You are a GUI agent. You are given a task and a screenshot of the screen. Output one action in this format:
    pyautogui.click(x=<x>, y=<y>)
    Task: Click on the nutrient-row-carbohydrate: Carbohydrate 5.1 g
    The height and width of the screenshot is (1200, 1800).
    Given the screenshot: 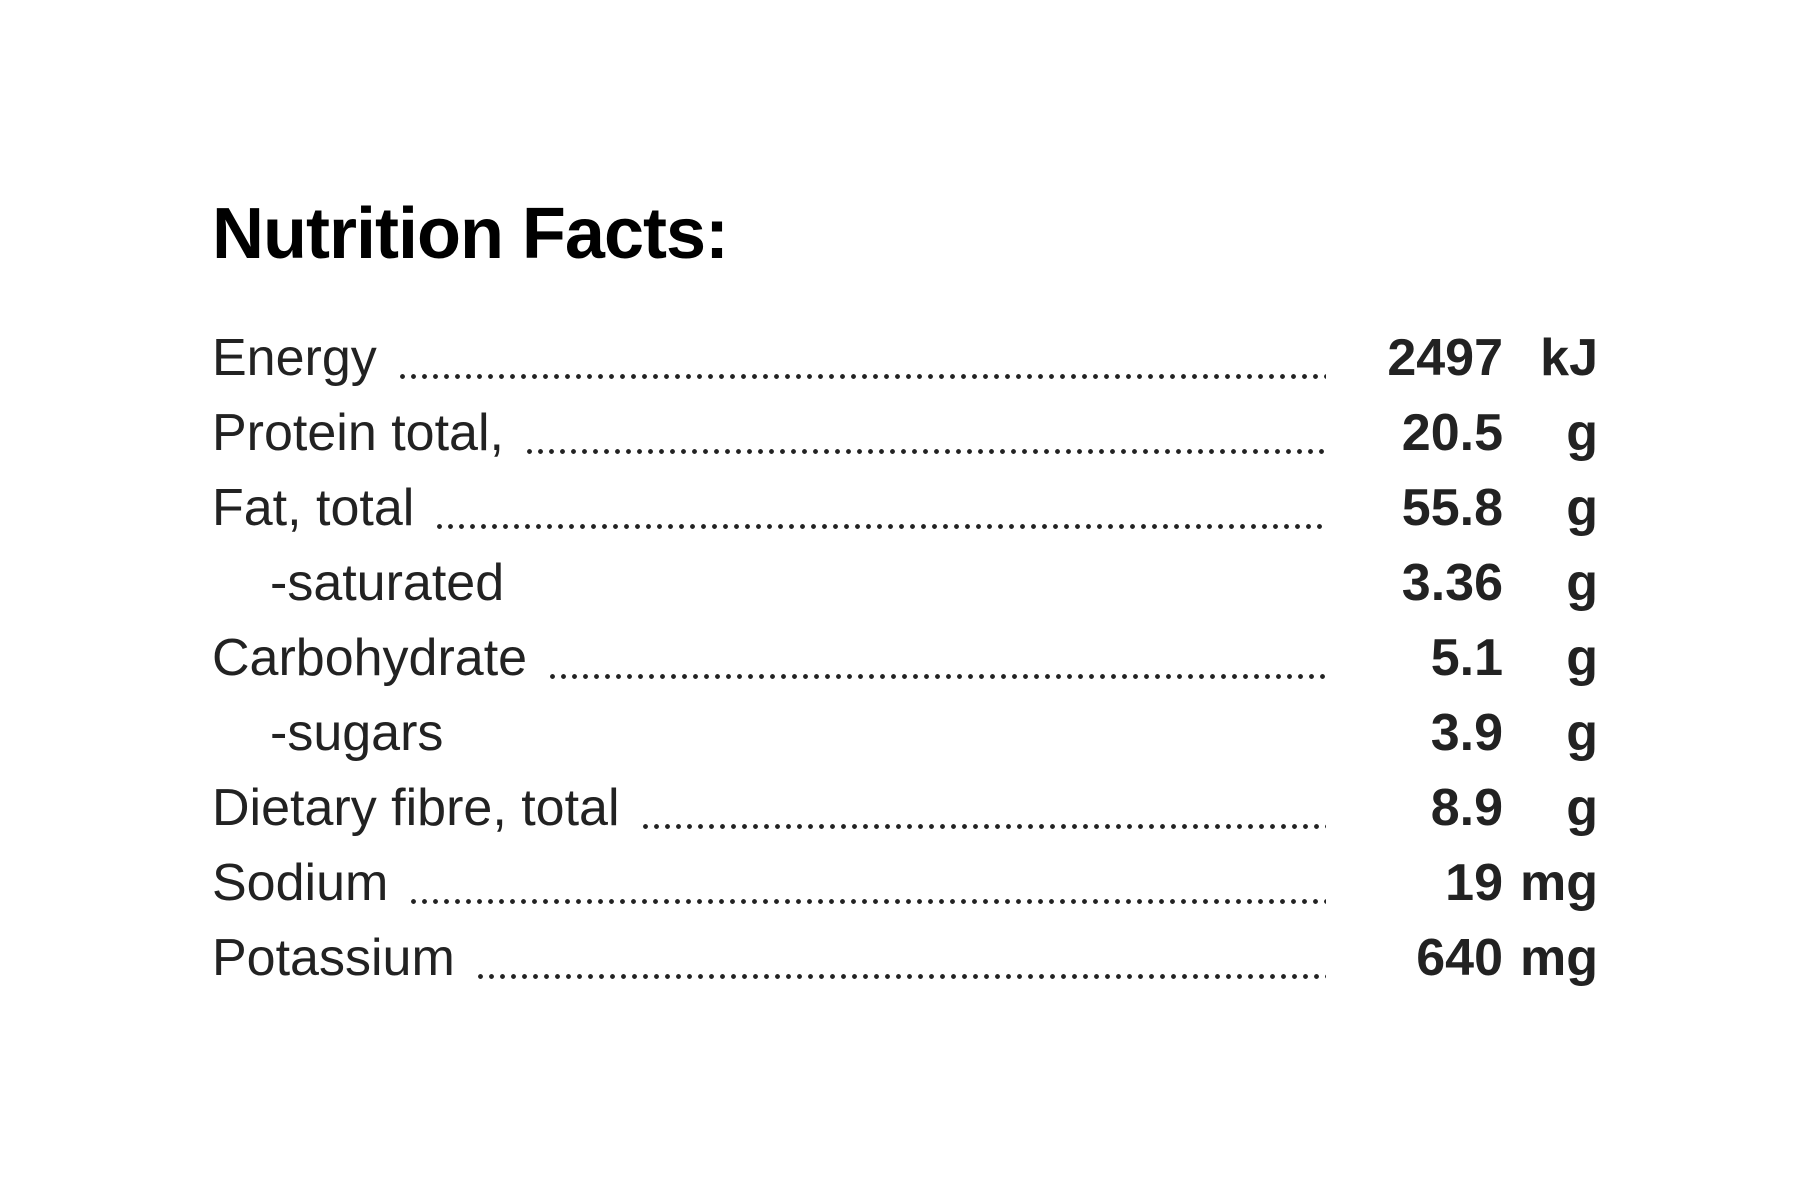 What is the action you would take?
    pyautogui.click(x=905, y=657)
    